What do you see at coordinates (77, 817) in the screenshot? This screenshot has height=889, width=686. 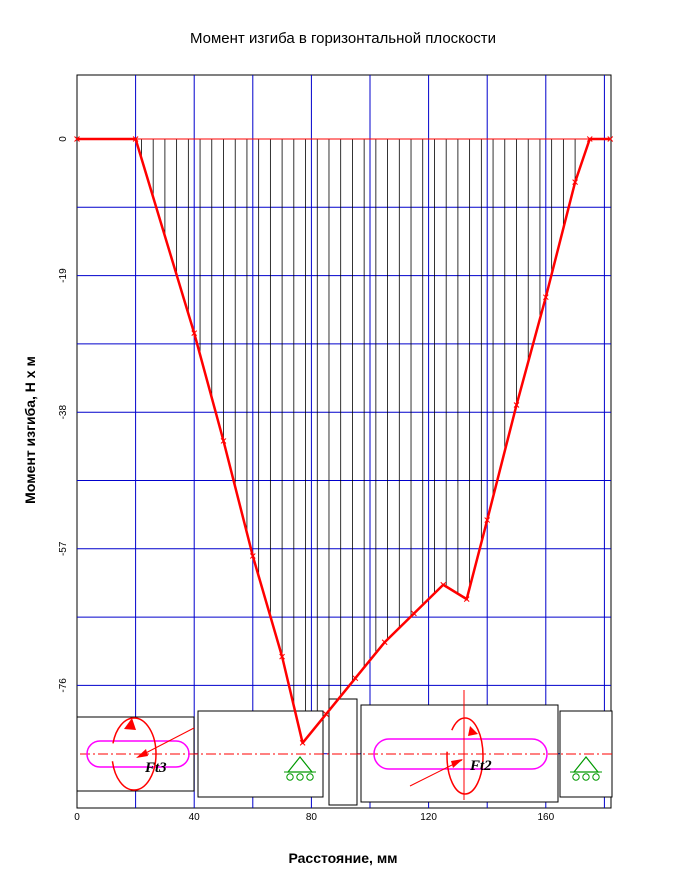 I see `x-tick-label: 0` at bounding box center [77, 817].